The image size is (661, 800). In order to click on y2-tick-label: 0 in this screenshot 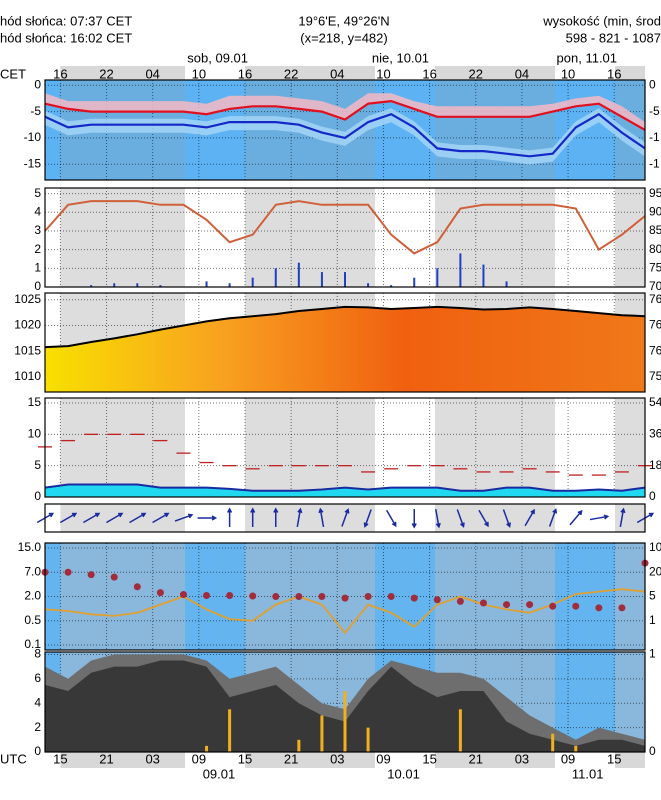, I will do `click(652, 496)`.